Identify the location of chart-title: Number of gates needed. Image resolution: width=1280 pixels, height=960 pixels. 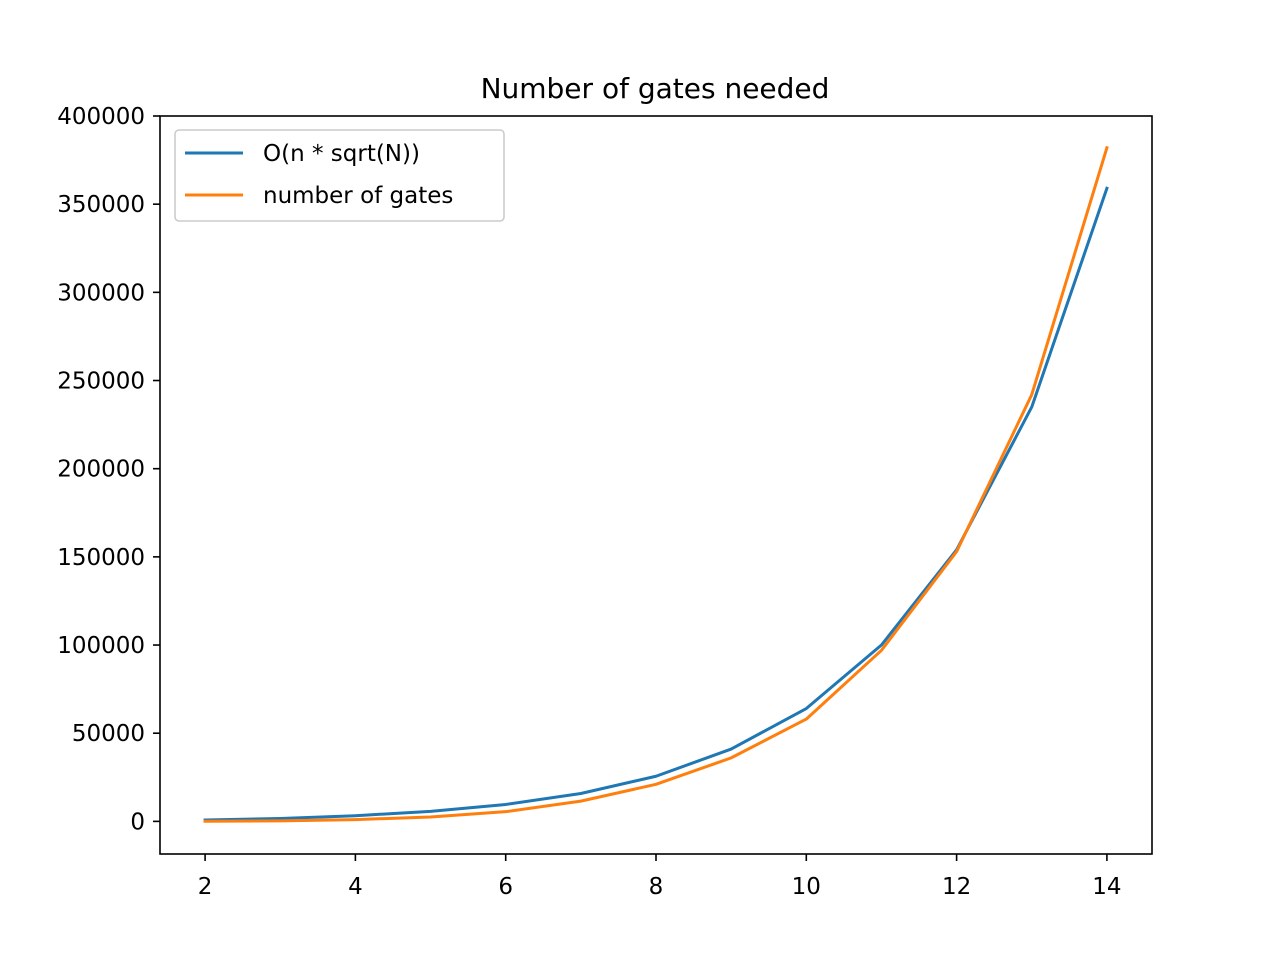
(655, 88).